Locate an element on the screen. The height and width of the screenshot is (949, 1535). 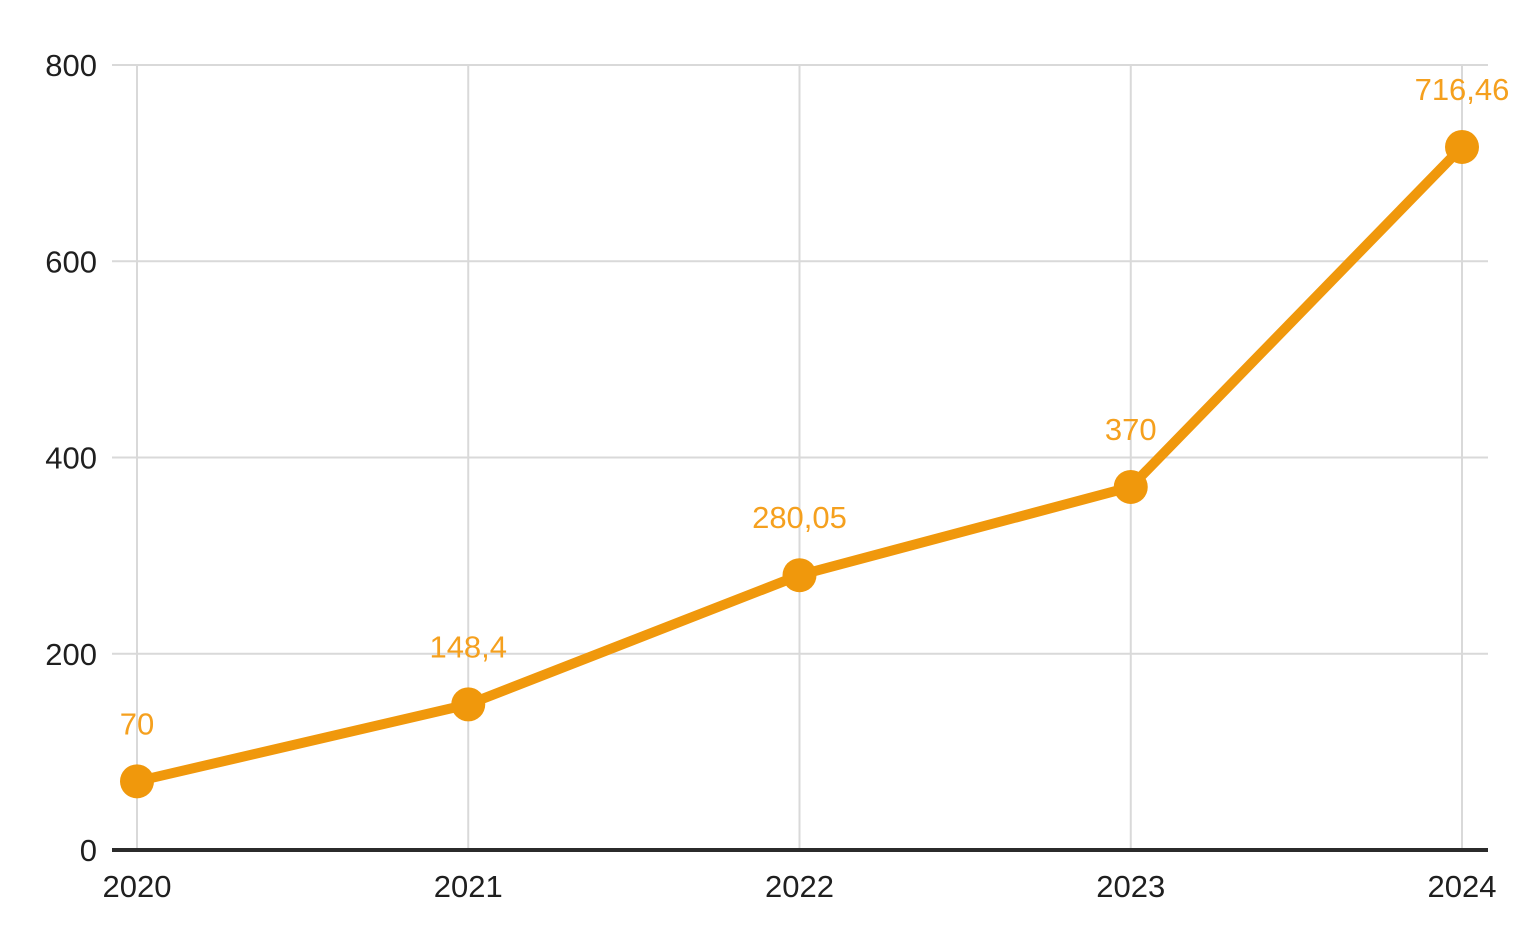
x-axis-tick-label: 2023 is located at coordinates (1130, 886).